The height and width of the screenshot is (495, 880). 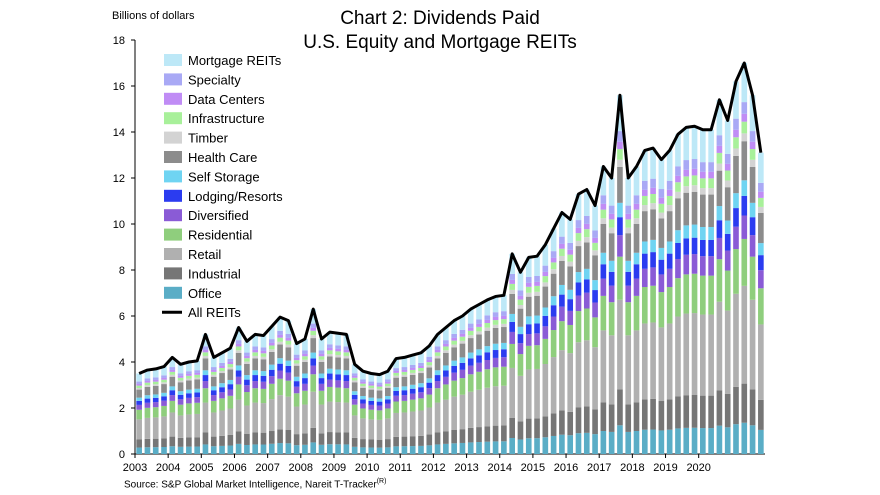 What do you see at coordinates (433, 468) in the screenshot?
I see `x-tick-label: 2012` at bounding box center [433, 468].